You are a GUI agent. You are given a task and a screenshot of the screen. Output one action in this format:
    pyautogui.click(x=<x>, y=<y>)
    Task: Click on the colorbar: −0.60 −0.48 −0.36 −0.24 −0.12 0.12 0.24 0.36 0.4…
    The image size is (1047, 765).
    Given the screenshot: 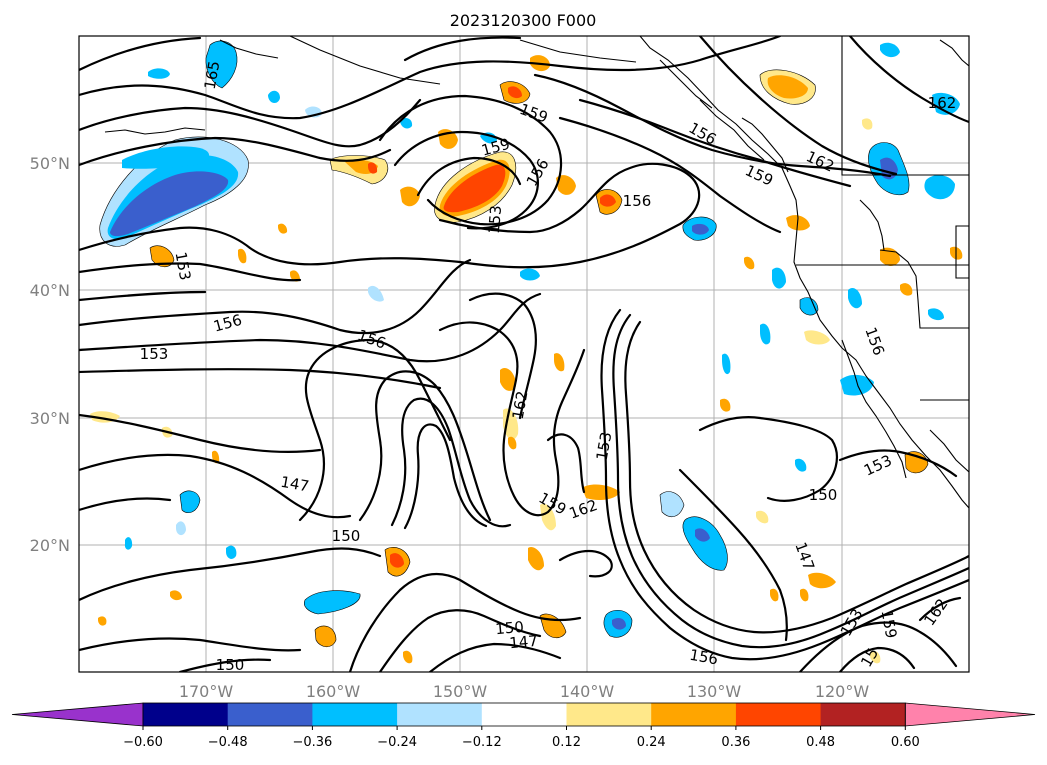 What is the action you would take?
    pyautogui.click(x=523, y=726)
    